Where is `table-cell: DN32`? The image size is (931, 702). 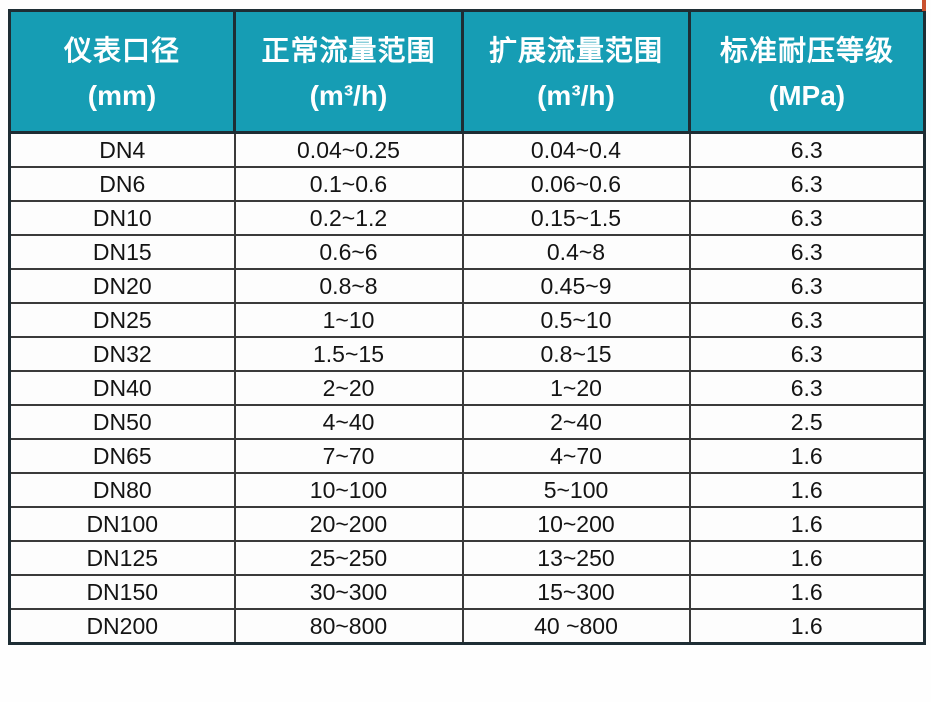 table-cell: DN32 is located at coordinates (122, 354).